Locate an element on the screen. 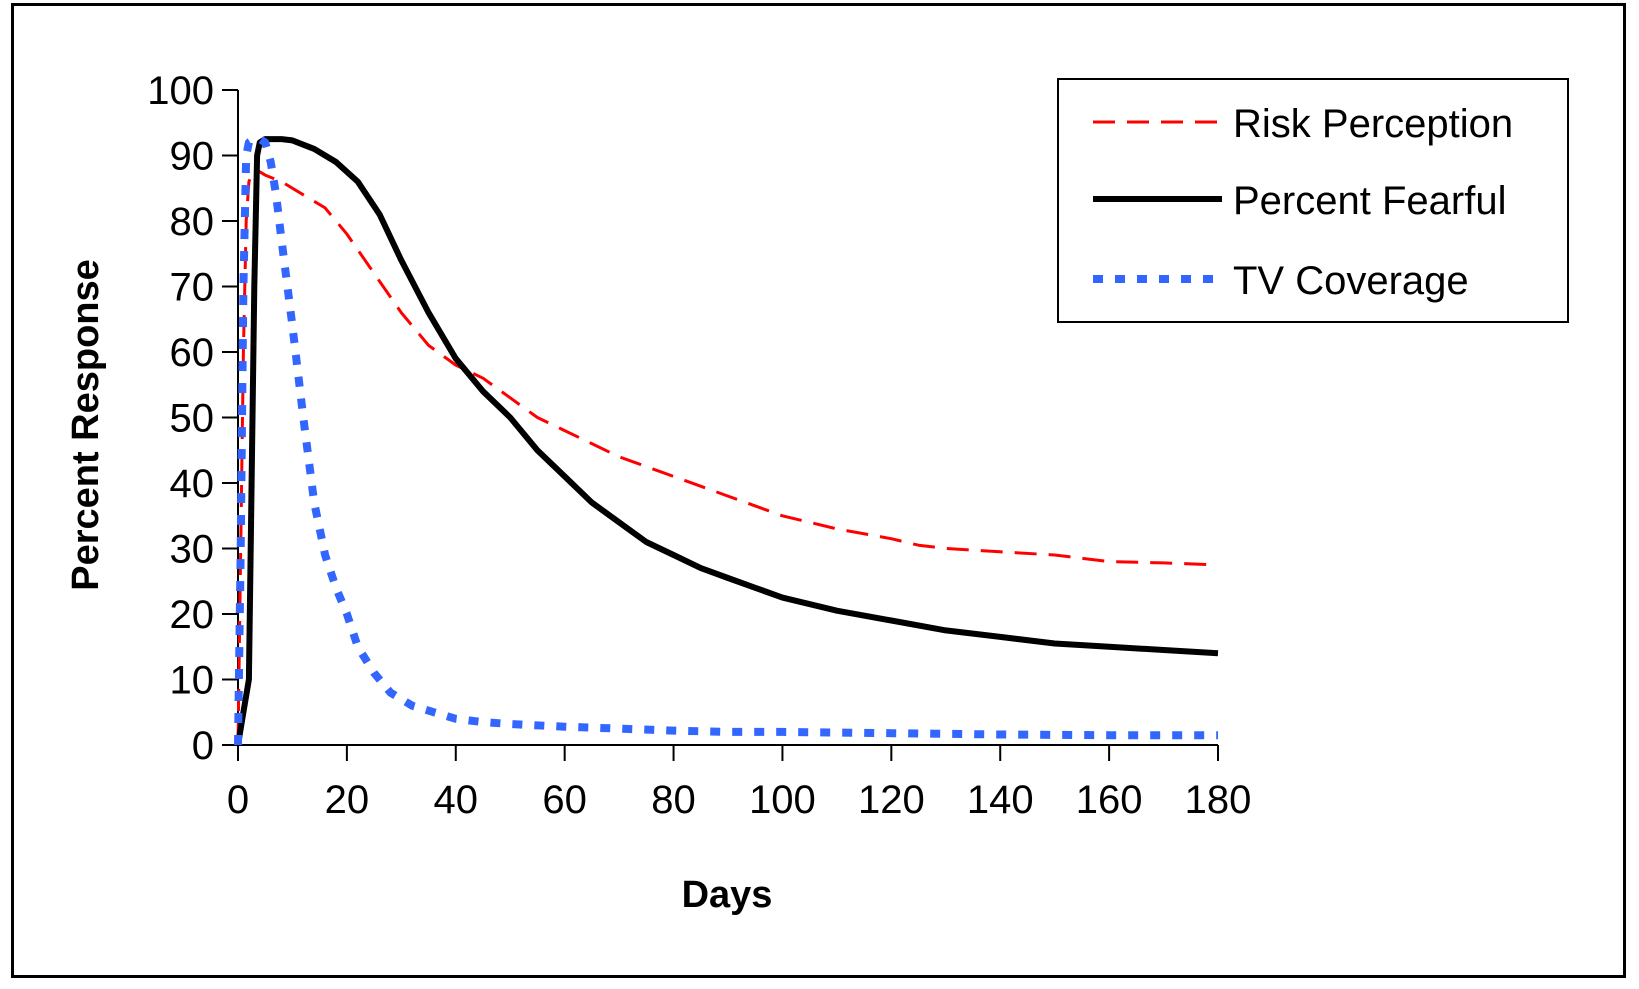  y-tick-label: 0 is located at coordinates (203, 746).